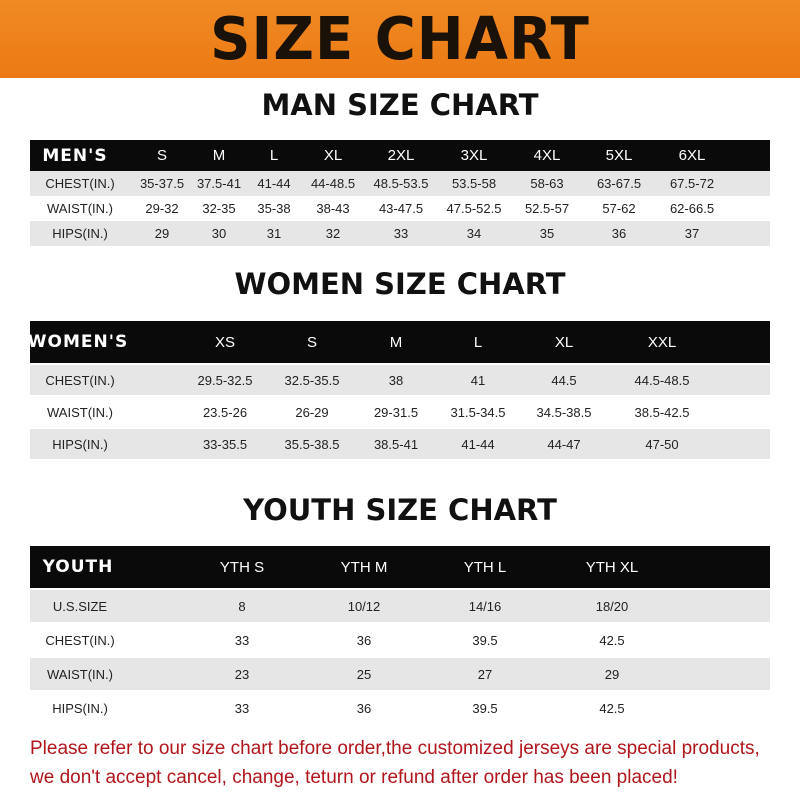 This screenshot has height=800, width=800. I want to click on size-cell: 3XL, so click(474, 155).